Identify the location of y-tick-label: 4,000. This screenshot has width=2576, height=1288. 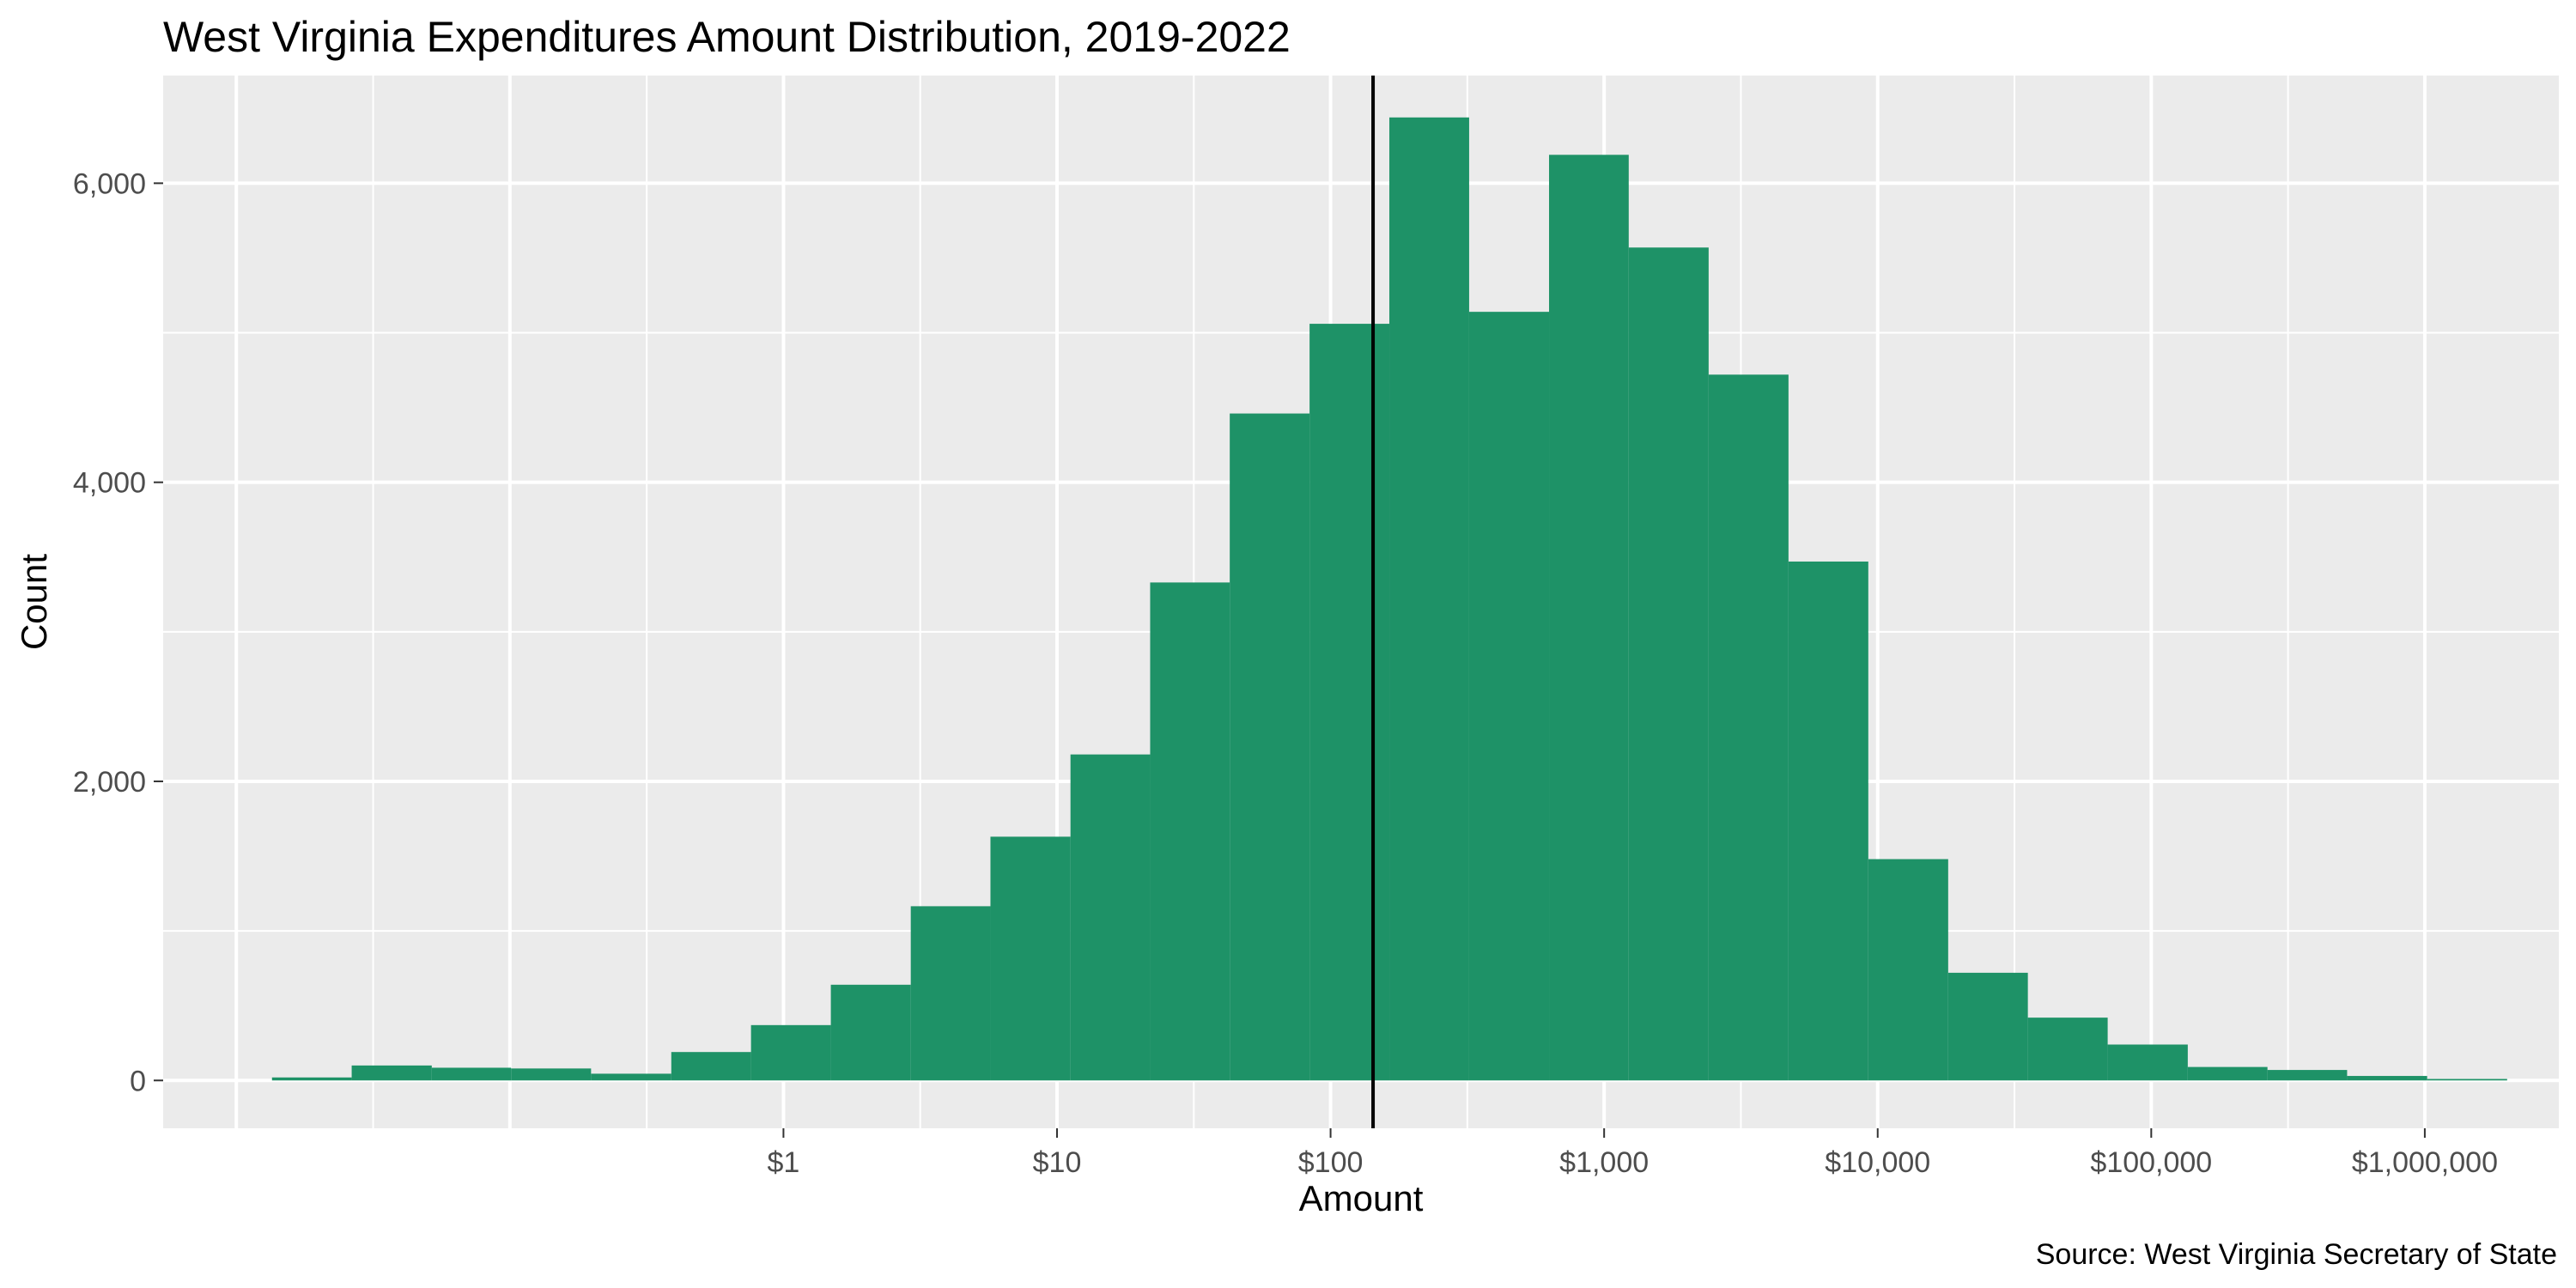
(109, 483).